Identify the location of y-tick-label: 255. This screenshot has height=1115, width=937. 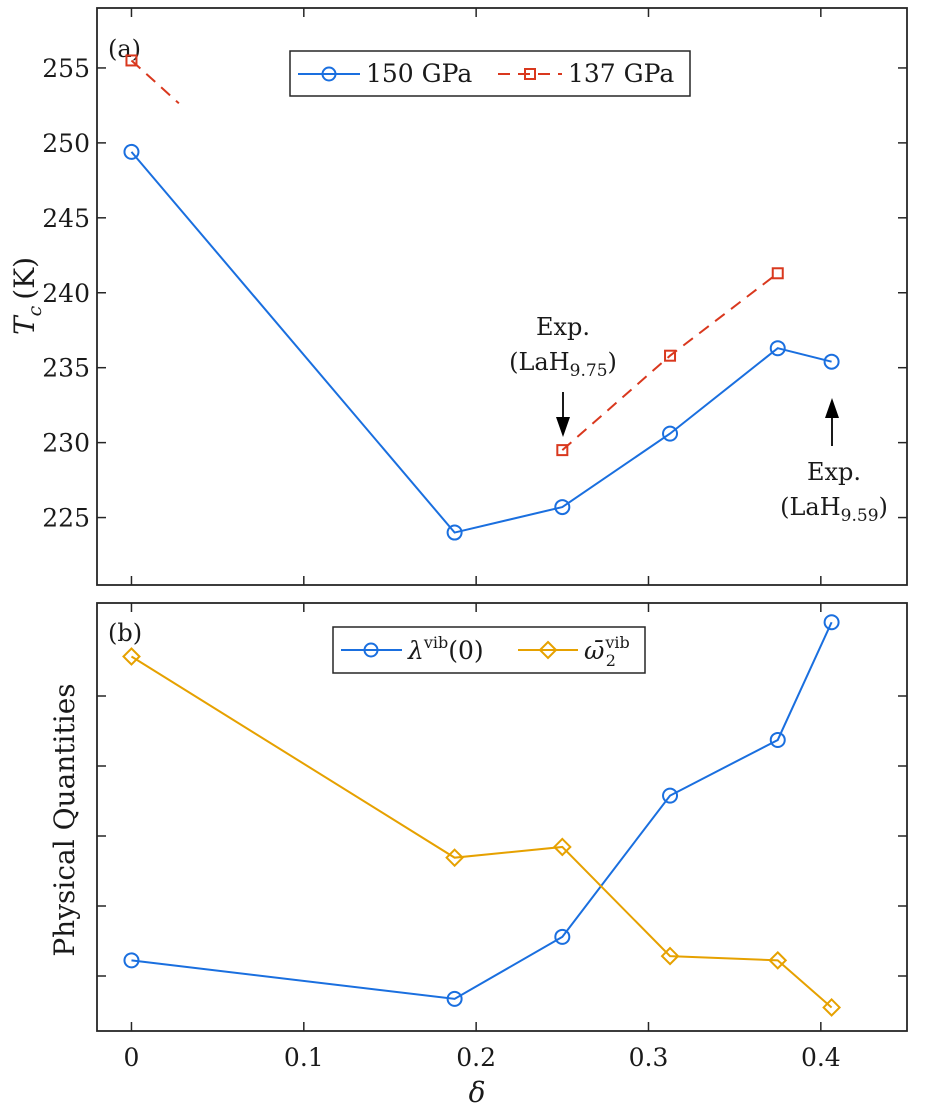
(66, 68).